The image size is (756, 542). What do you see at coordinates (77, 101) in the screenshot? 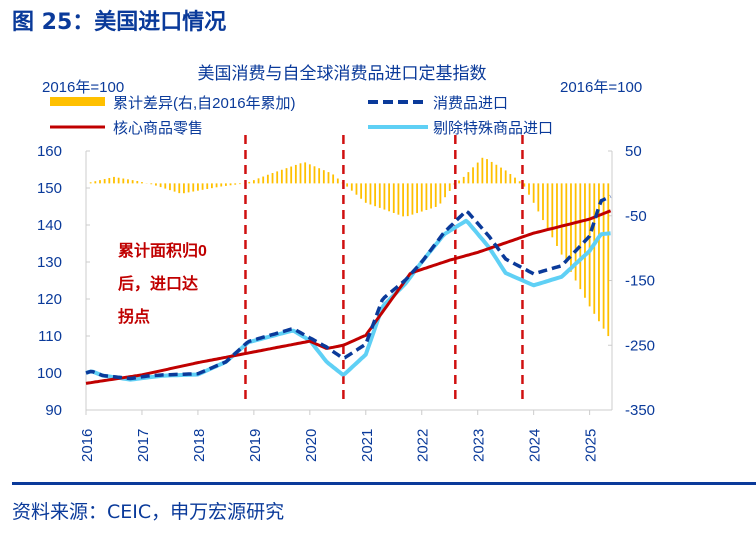
I see `legend-swatch-bars` at bounding box center [77, 101].